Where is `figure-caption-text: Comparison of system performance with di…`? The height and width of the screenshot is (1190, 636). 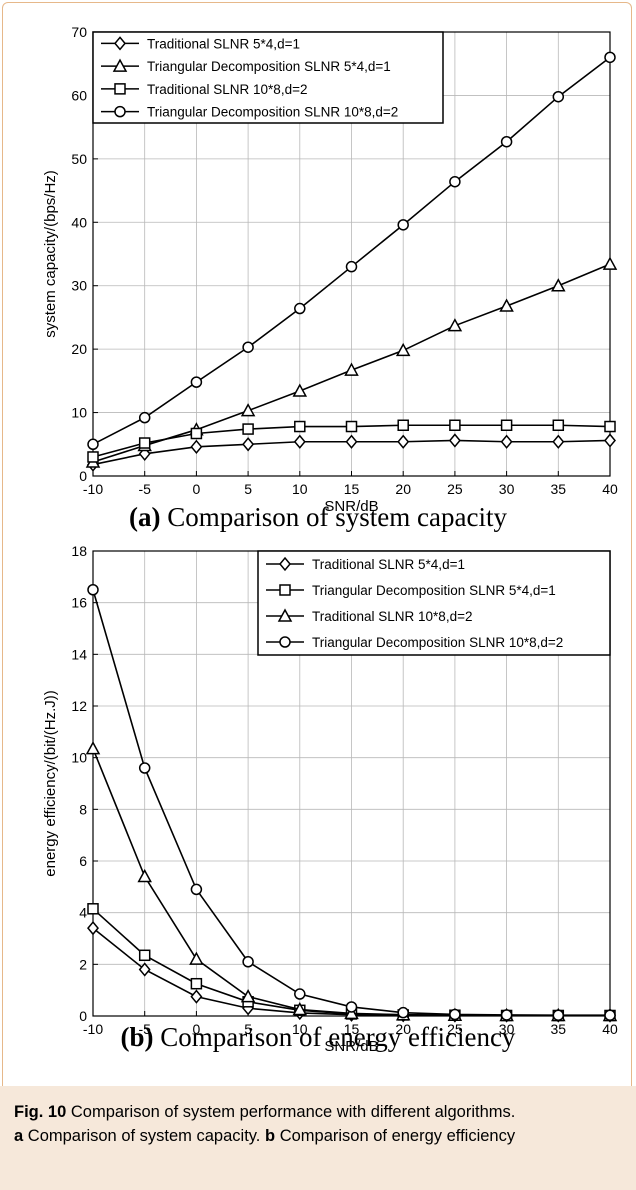
figure-caption-text: Comparison of system performance with di… is located at coordinates (293, 1112).